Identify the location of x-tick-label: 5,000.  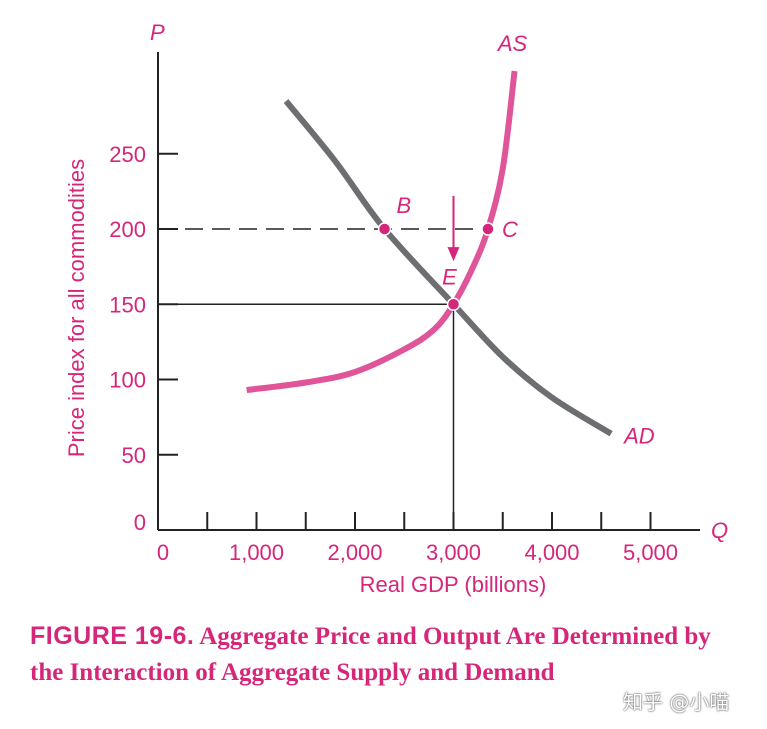
(650, 552).